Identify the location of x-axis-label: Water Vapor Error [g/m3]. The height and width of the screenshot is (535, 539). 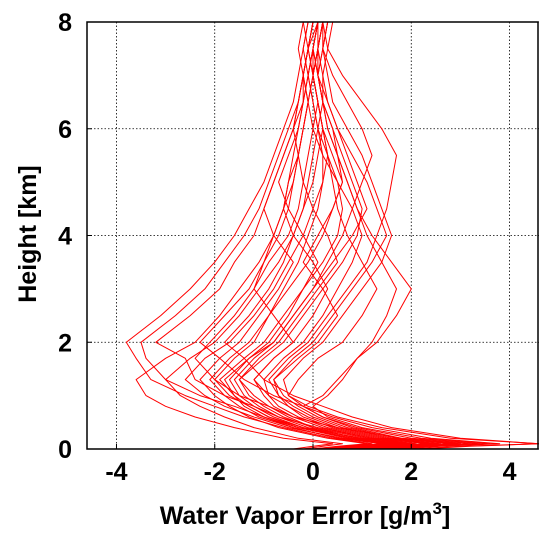
(305, 514).